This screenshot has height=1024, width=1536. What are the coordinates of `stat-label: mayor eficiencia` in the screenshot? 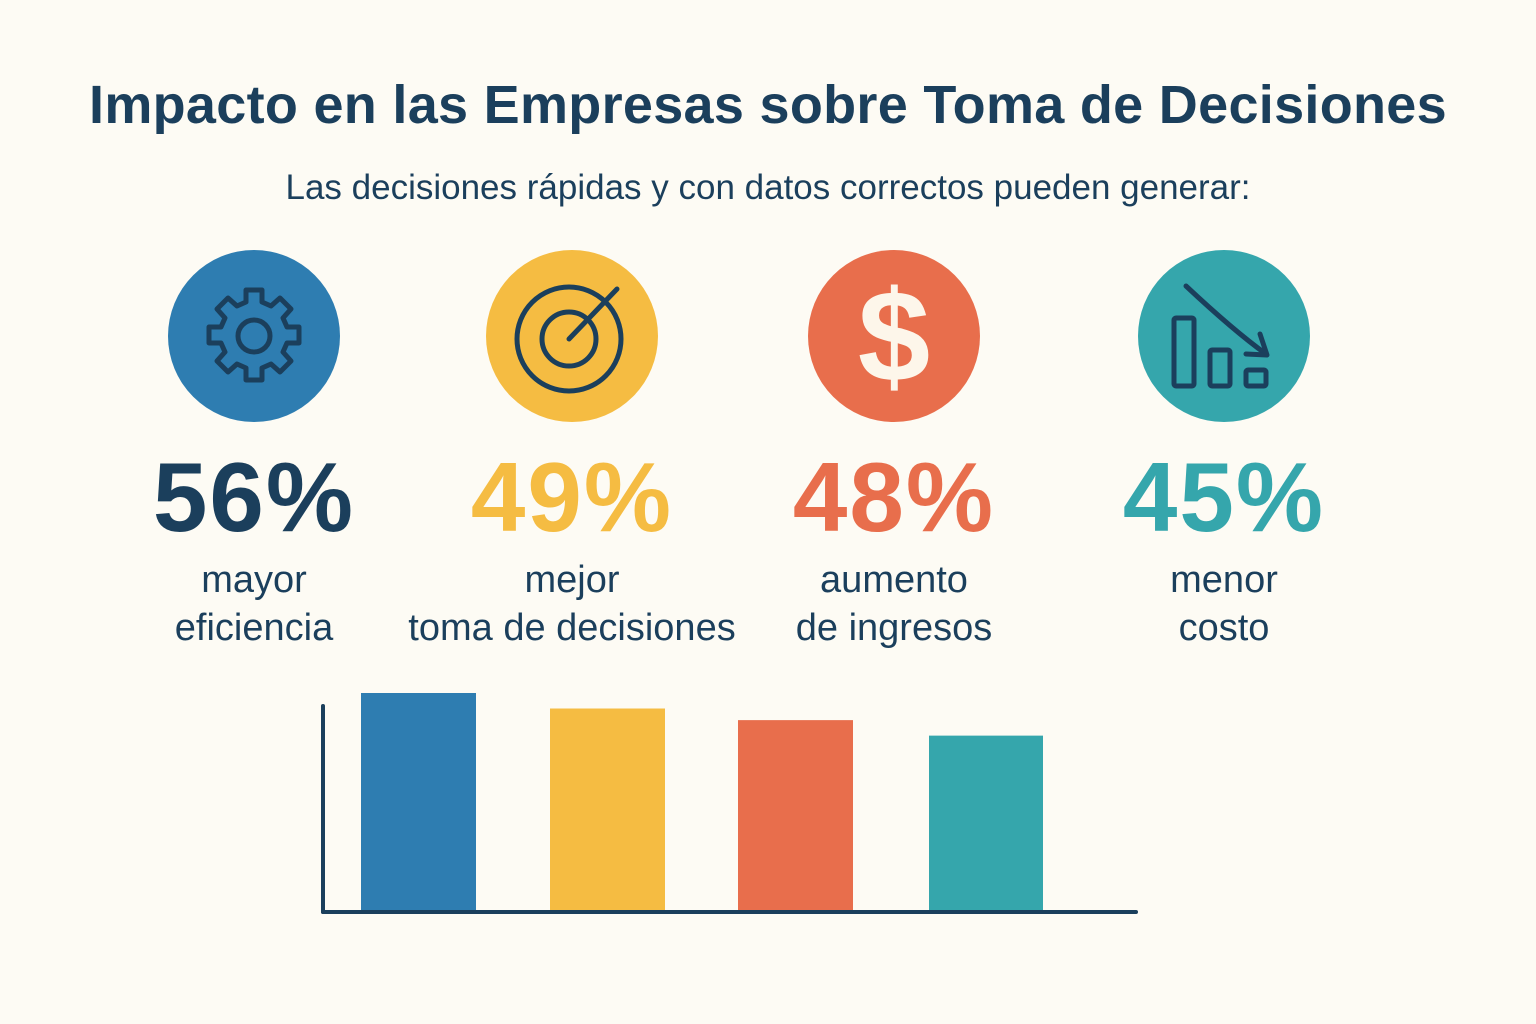 It's located at (254, 604).